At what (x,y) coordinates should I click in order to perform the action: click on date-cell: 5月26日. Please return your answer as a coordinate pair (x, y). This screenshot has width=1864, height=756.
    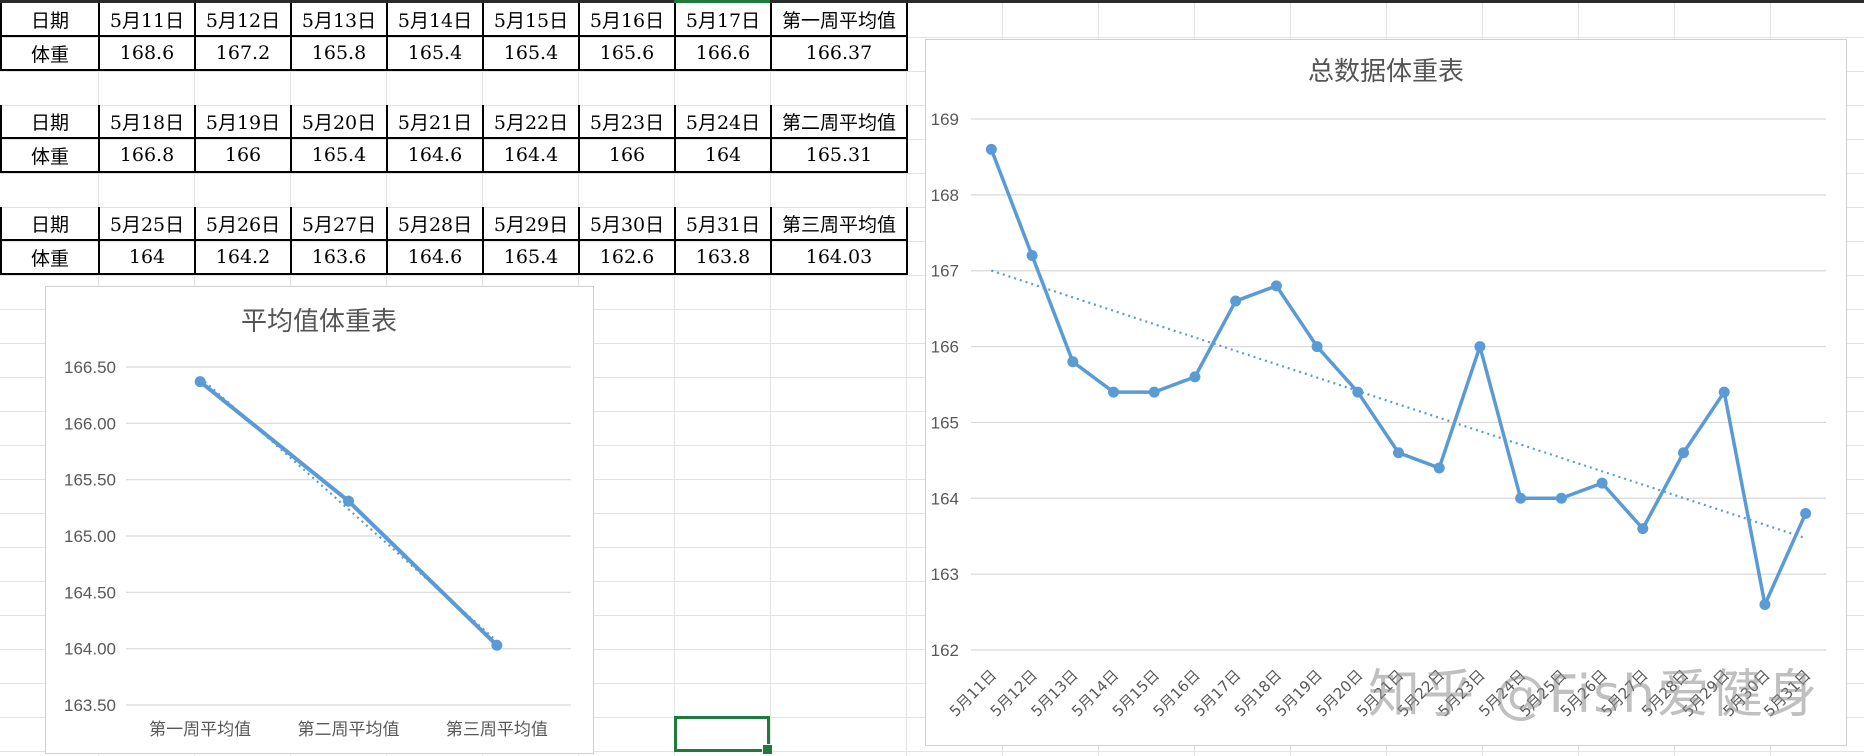
    Looking at the image, I should click on (243, 224).